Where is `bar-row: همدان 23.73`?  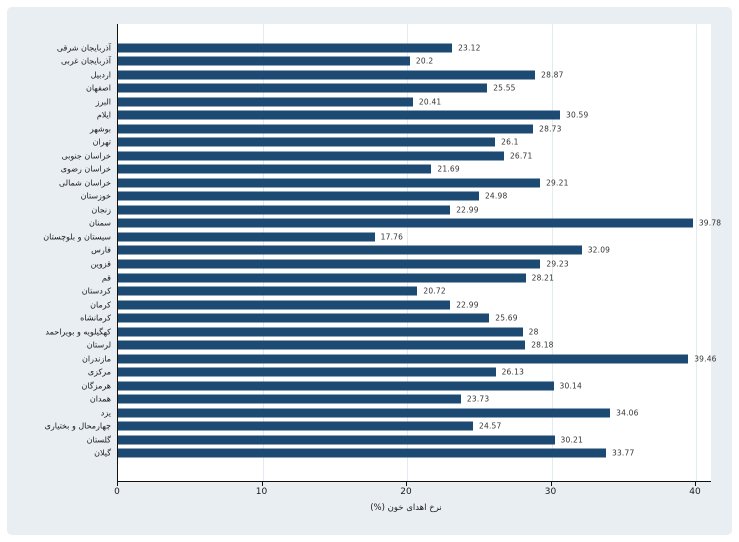 bar-row: همدان 23.73 is located at coordinates (400, 399).